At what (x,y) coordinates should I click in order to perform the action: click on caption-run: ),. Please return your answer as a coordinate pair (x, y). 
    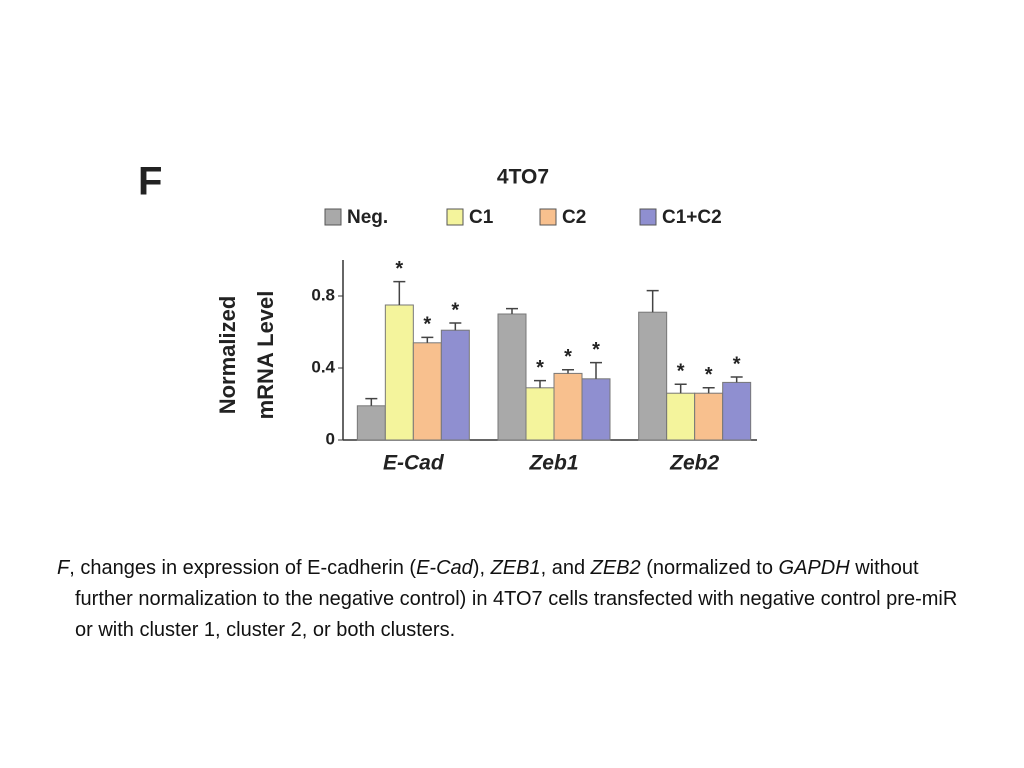
    Looking at the image, I should click on (481, 568).